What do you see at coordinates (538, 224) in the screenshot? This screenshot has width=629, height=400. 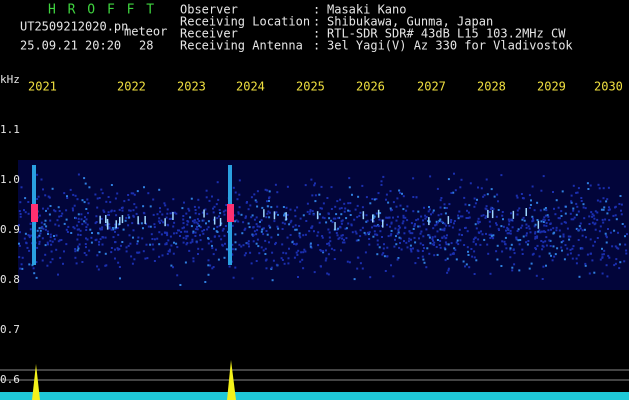 I see `echo` at bounding box center [538, 224].